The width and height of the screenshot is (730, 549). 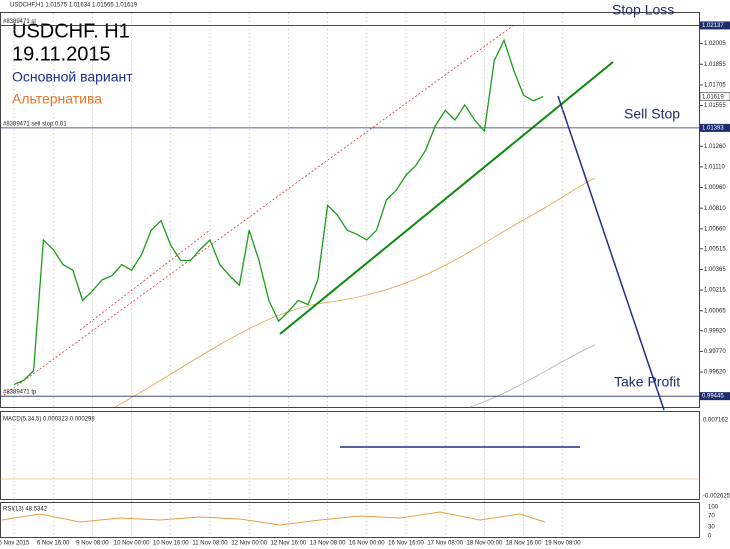 What do you see at coordinates (715, 331) in the screenshot?
I see `y-tick-label: 0.99920` at bounding box center [715, 331].